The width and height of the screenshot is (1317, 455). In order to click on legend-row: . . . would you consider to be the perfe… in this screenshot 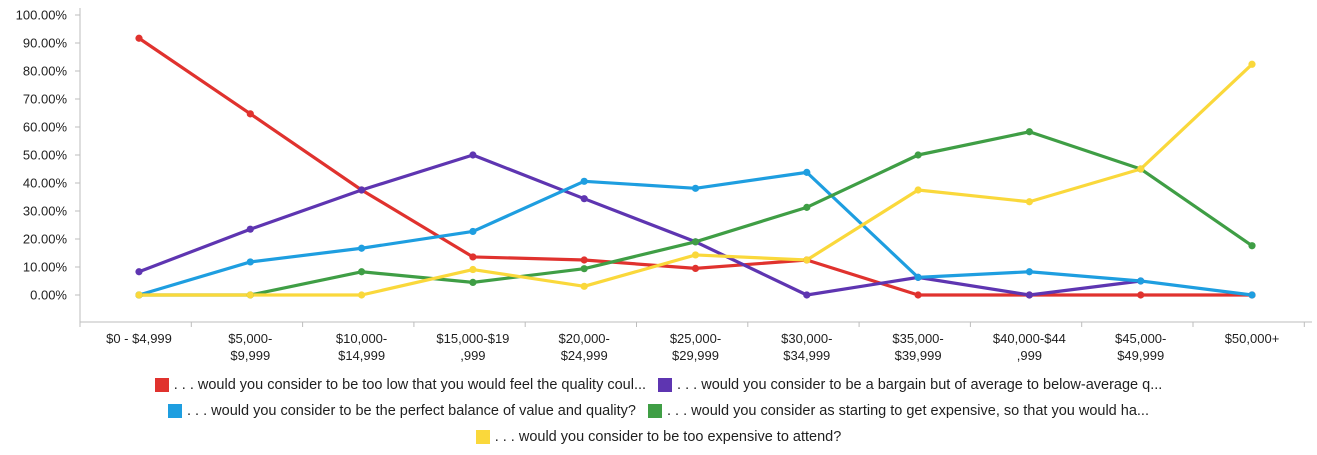, I will do `click(658, 411)`.